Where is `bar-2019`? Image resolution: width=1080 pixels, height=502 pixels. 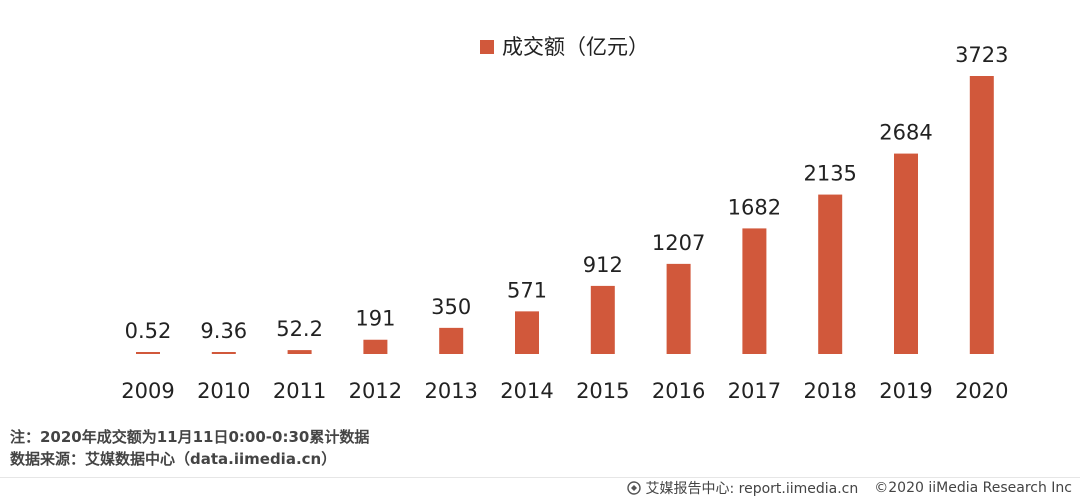 bar-2019 is located at coordinates (906, 253).